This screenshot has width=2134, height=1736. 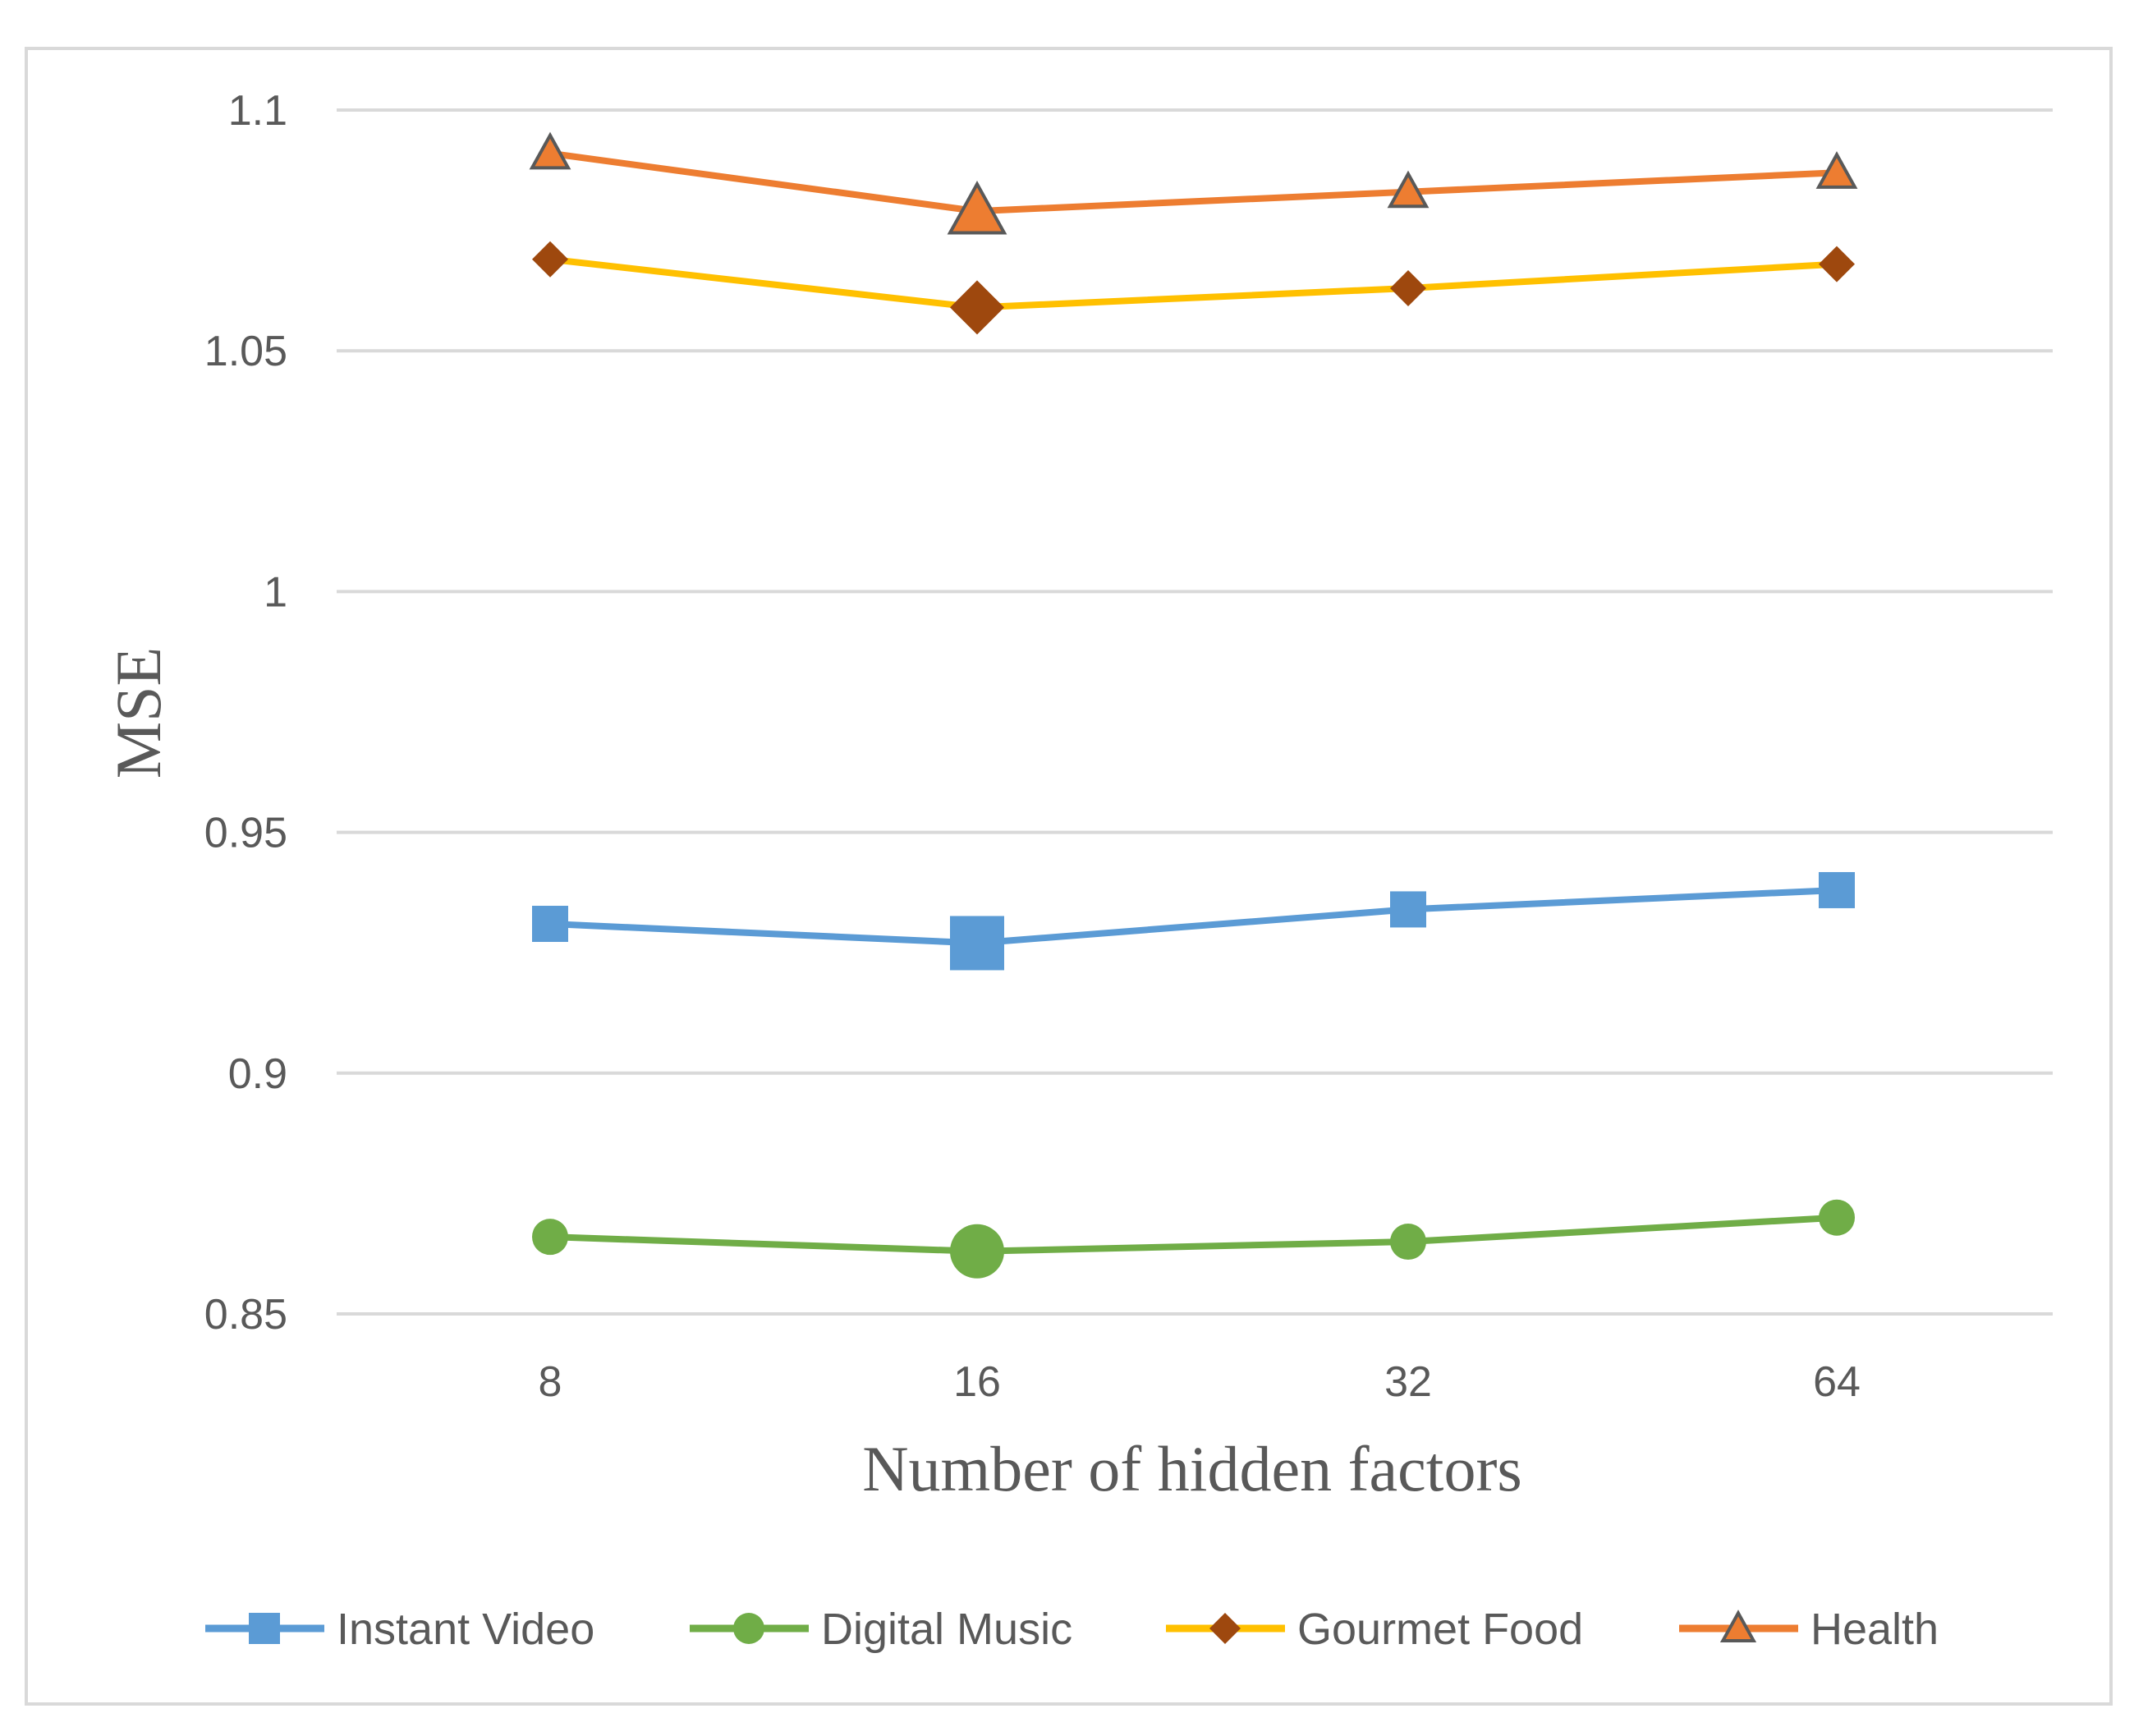 I want to click on y-tick-label: 1, so click(x=275, y=592).